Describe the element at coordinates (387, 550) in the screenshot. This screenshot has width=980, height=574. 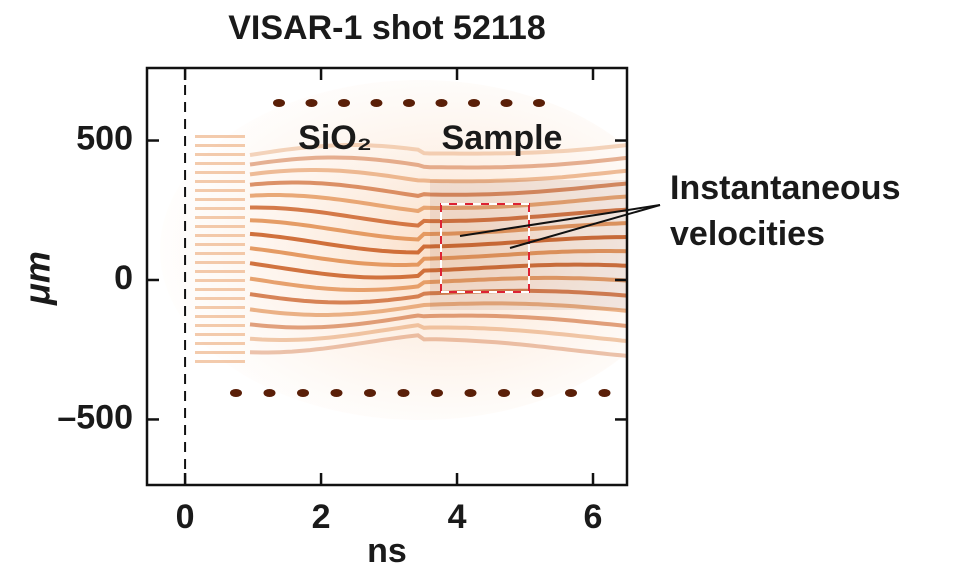
I see `x-axis-label: ns` at that location.